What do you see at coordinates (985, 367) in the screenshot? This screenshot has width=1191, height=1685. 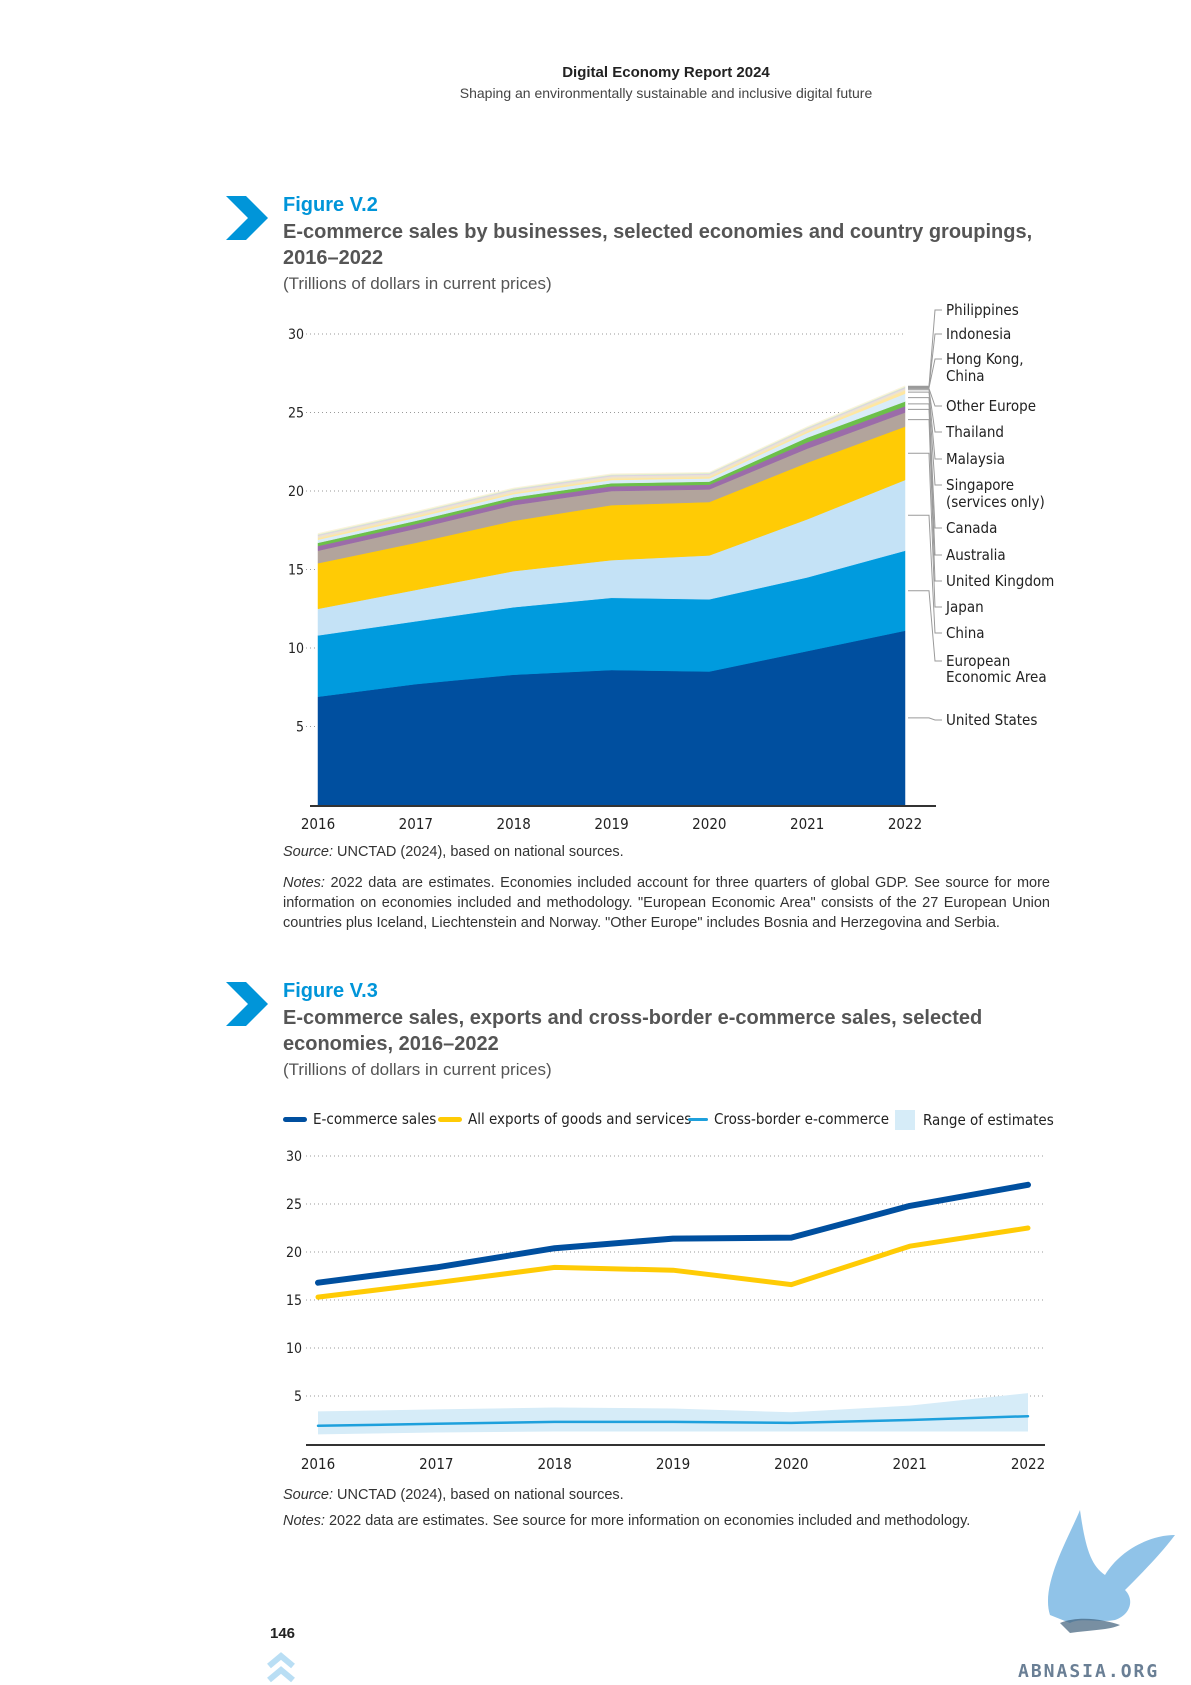 I see `series-label: Hong Kong, China` at bounding box center [985, 367].